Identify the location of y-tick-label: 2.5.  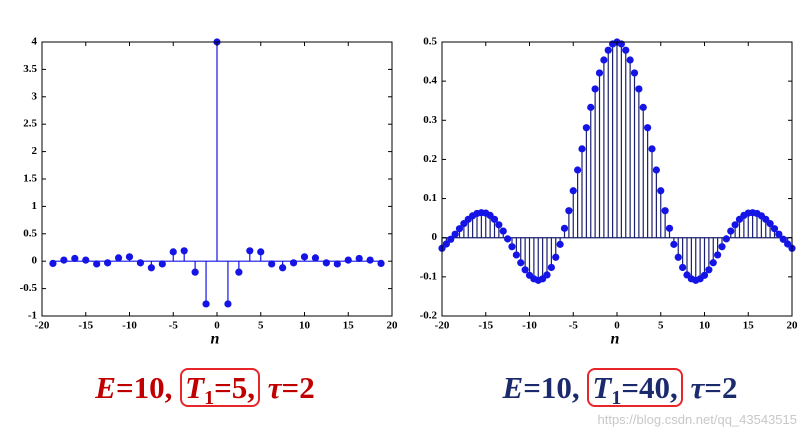
(30, 124).